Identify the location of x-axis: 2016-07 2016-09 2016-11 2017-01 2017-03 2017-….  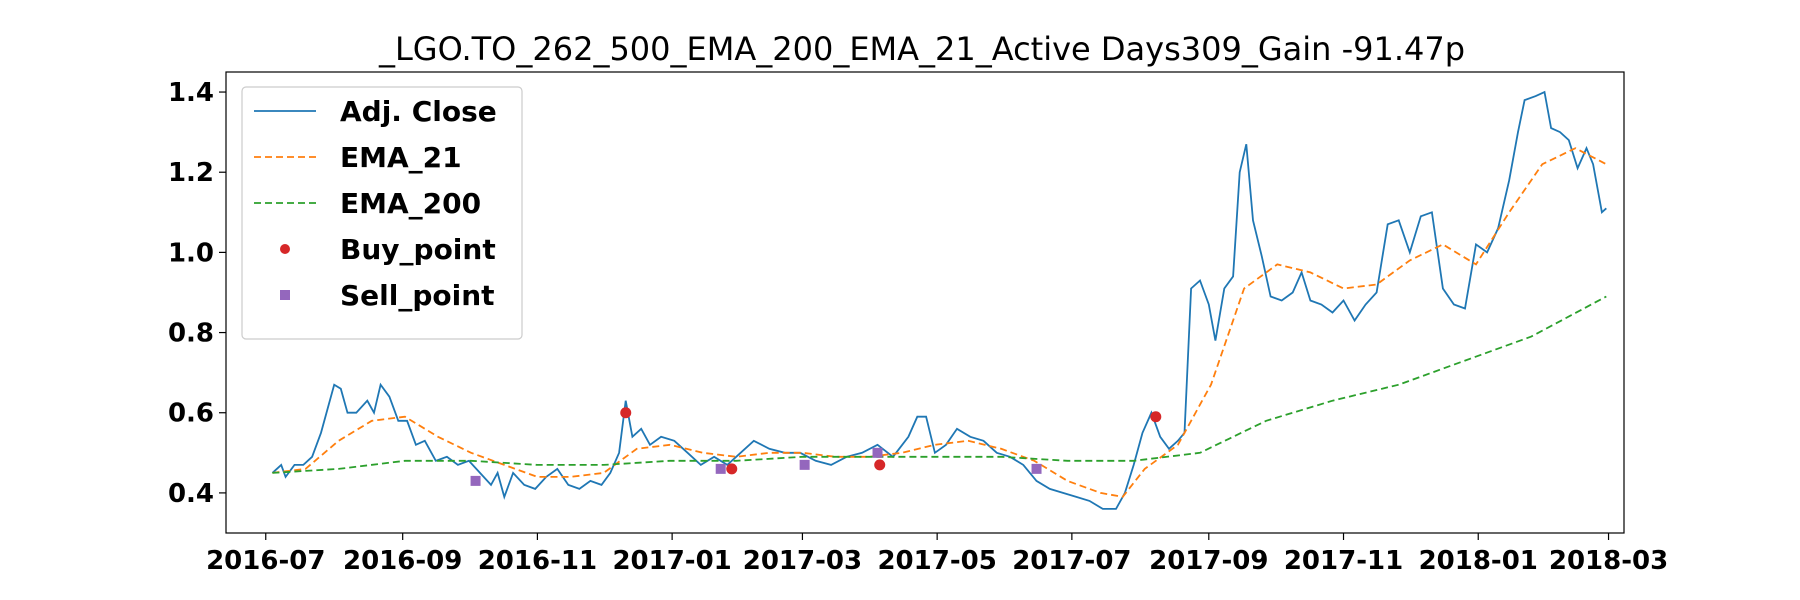
(937, 554).